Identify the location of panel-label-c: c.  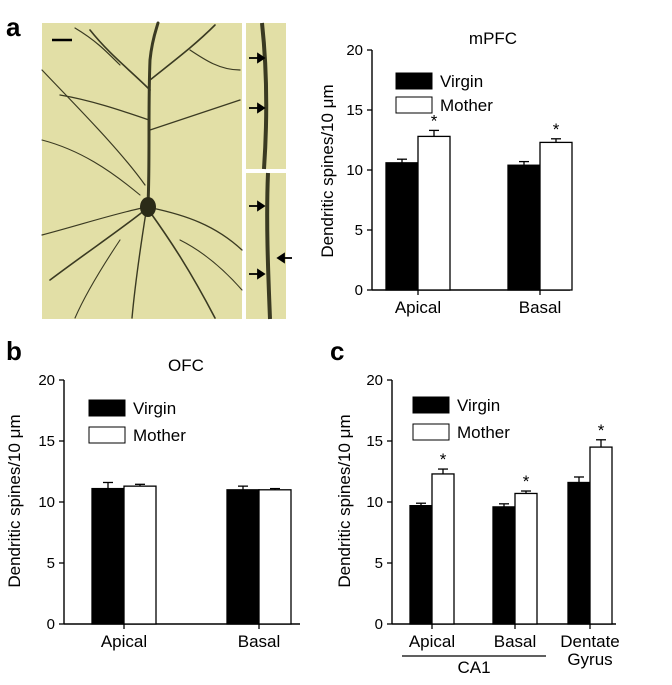
(337, 351).